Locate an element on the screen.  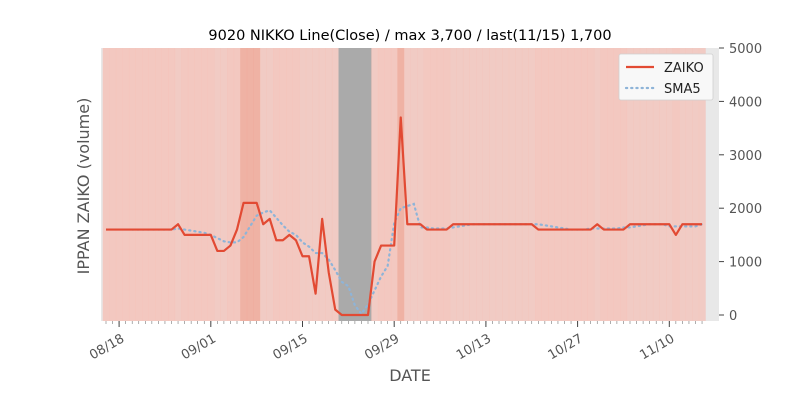
y-tick-label: 5000 is located at coordinates (745, 49).